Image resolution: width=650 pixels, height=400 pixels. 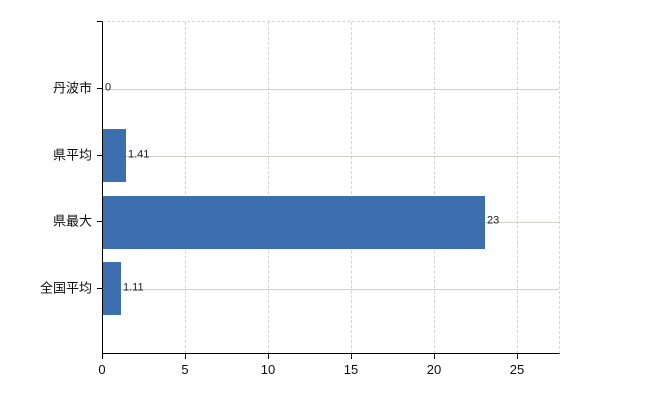 What do you see at coordinates (133, 287) in the screenshot?
I see `bar-value-label: 1.11` at bounding box center [133, 287].